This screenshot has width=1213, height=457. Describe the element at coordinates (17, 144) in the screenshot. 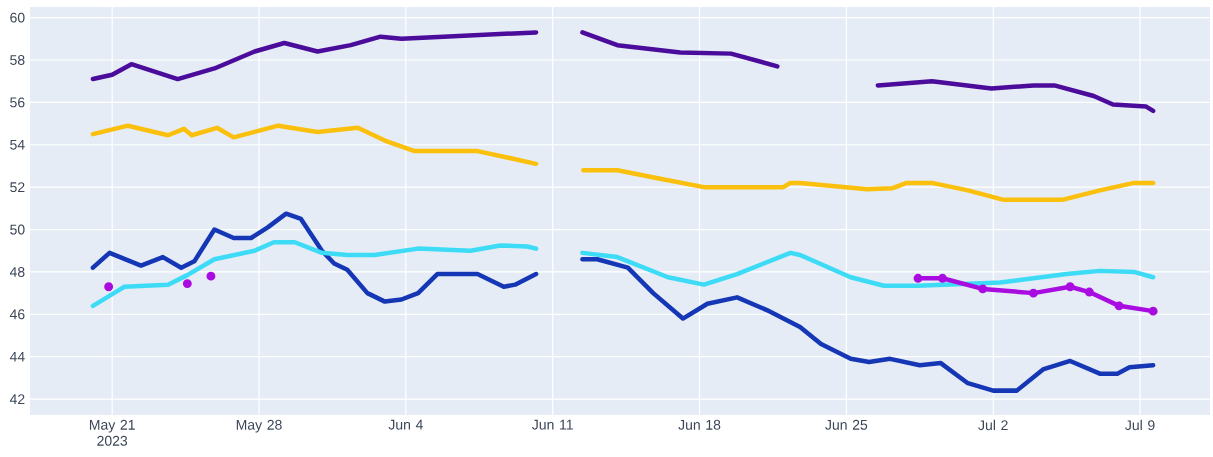

I see `y-tick-label: 54` at that location.